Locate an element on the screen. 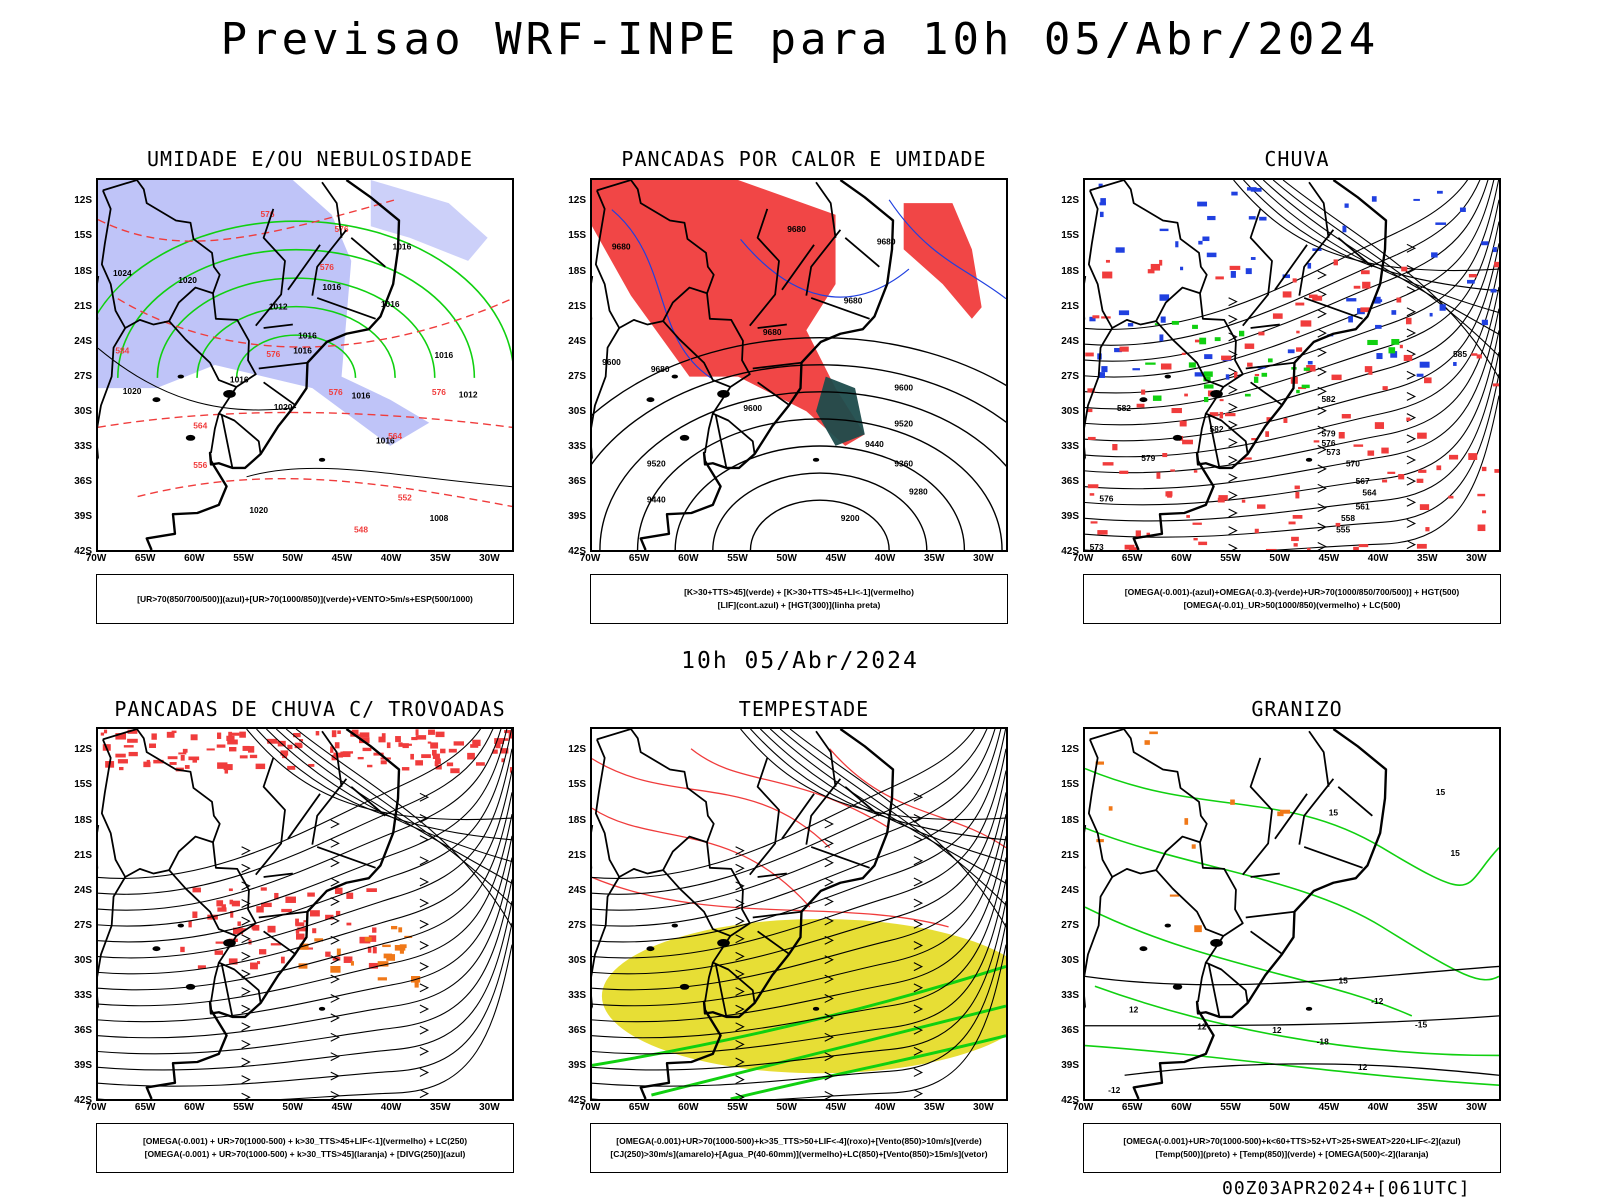 The image size is (1600, 1200). contour-label: 561 is located at coordinates (1363, 507).